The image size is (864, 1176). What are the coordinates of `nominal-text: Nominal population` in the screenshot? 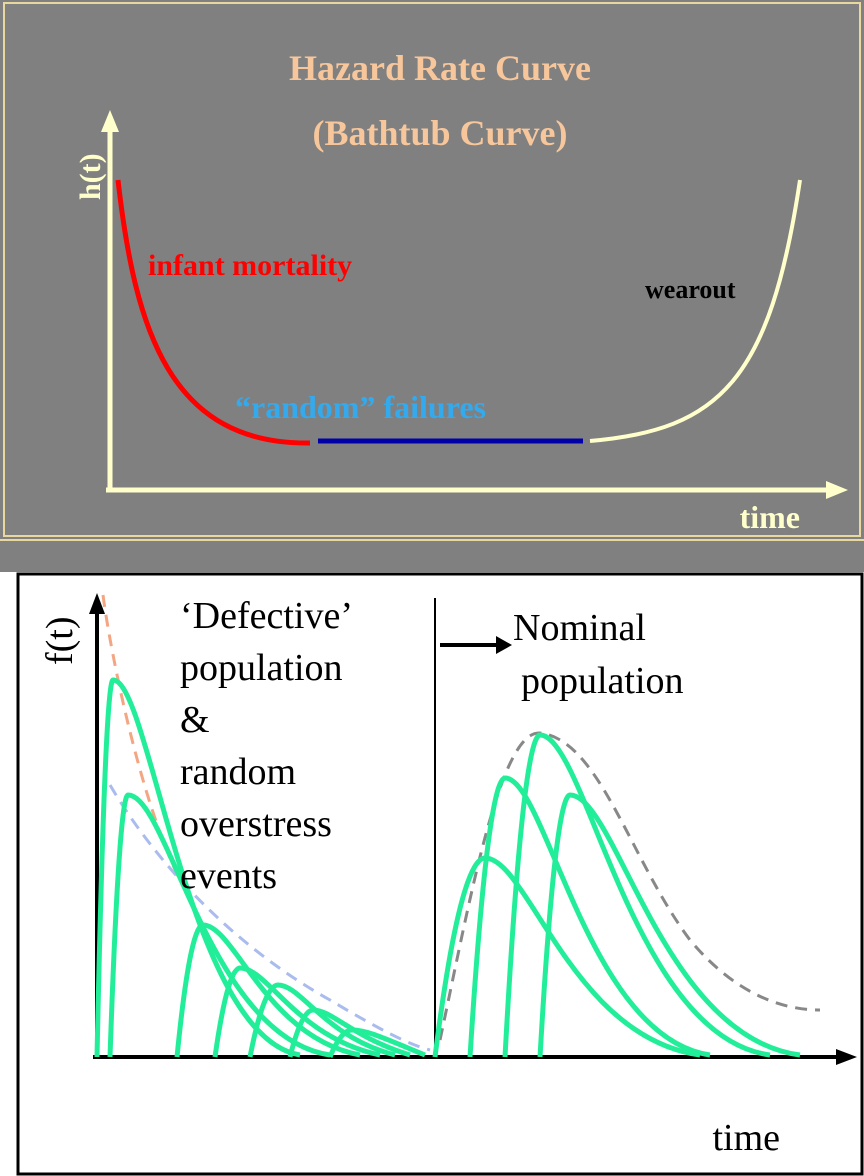 It's located at (598, 654).